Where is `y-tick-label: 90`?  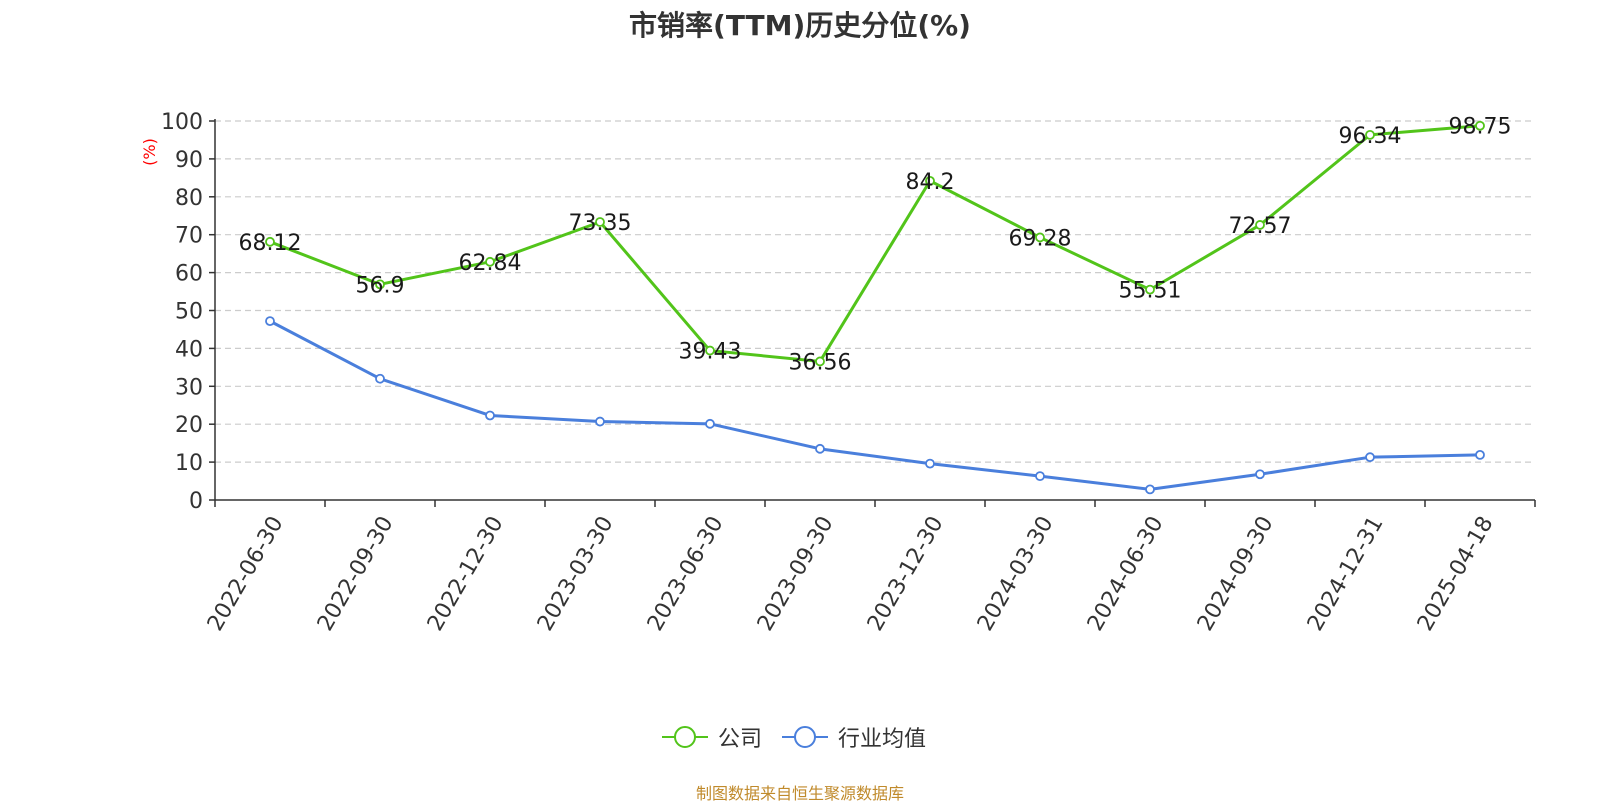 y-tick-label: 90 is located at coordinates (189, 160).